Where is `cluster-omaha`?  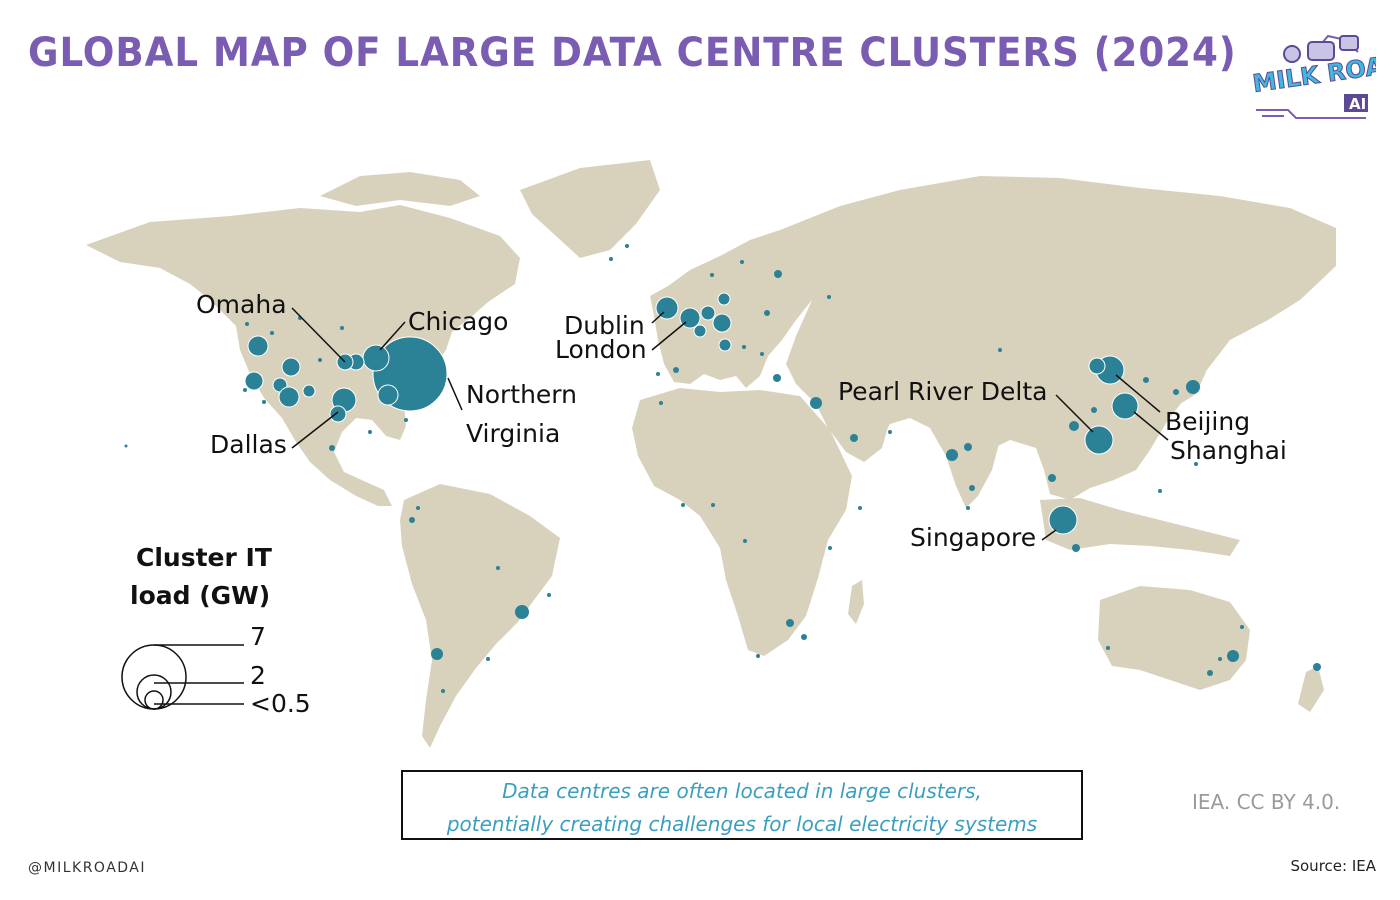
cluster-omaha is located at coordinates (258, 346).